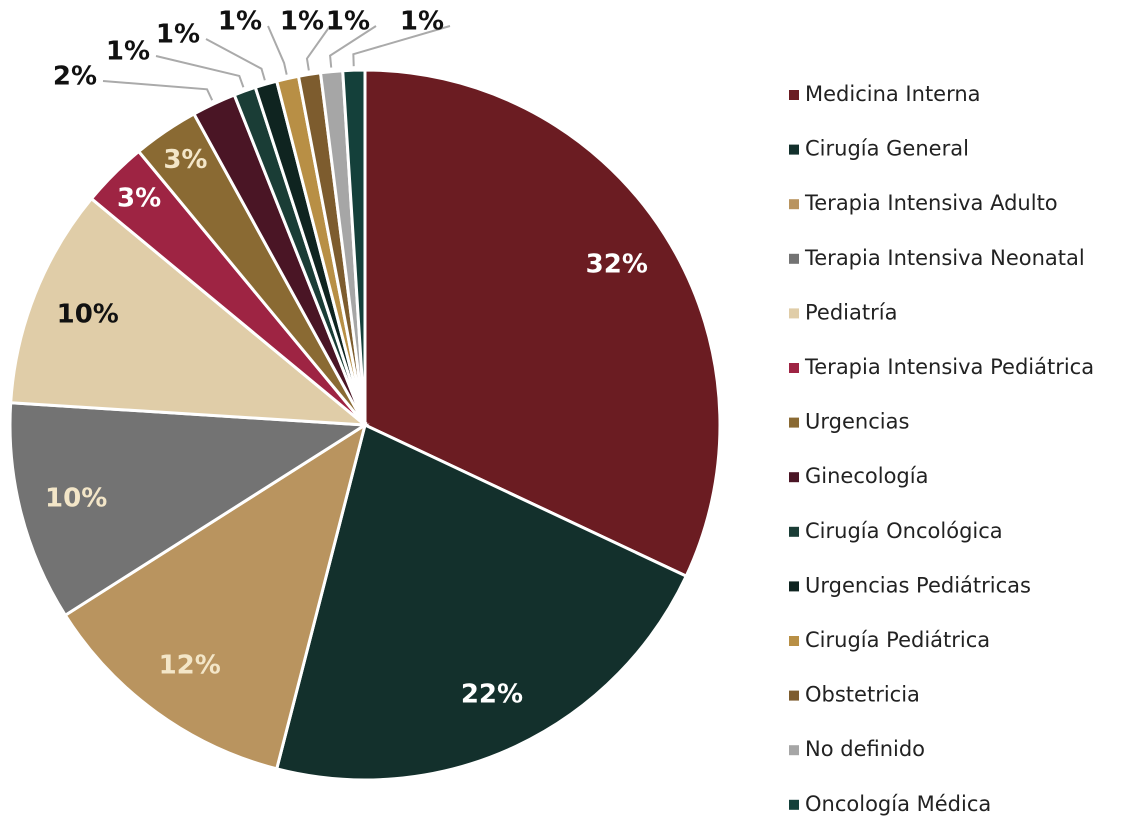 This screenshot has height=819, width=1146. What do you see at coordinates (857, 422) in the screenshot?
I see `legend-label: Urgencias` at bounding box center [857, 422].